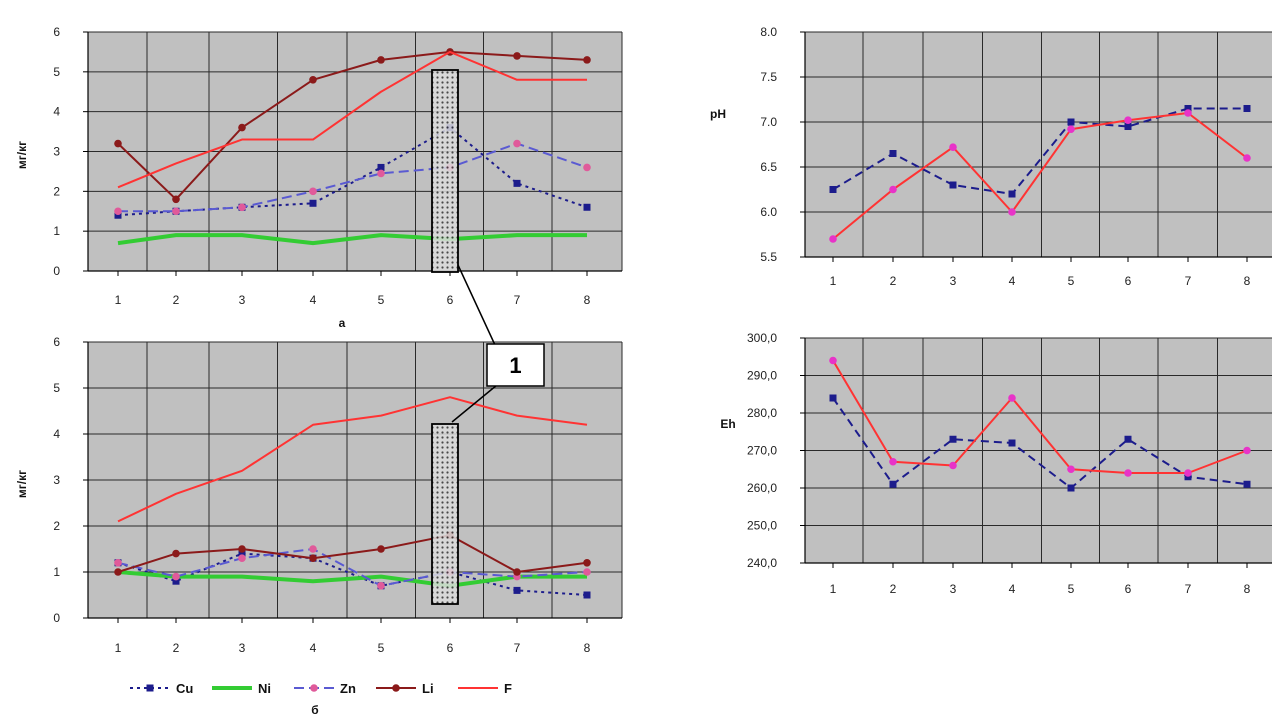  I want to click on legend-item-cu: Cu, so click(161, 688).